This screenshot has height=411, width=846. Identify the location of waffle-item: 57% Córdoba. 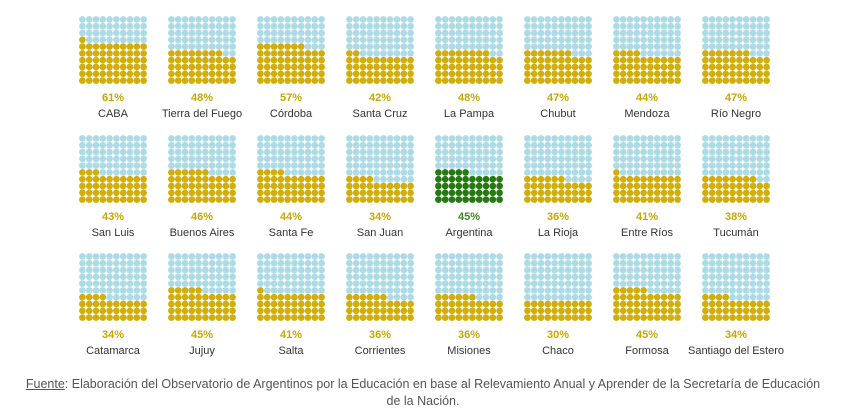
(291, 75).